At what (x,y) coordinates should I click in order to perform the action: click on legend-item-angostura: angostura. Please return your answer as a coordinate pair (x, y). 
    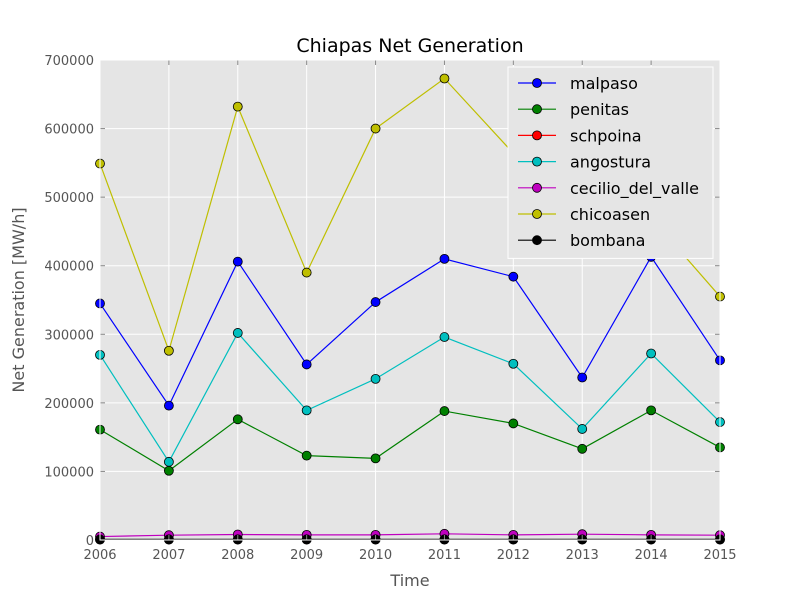
    Looking at the image, I should click on (584, 162).